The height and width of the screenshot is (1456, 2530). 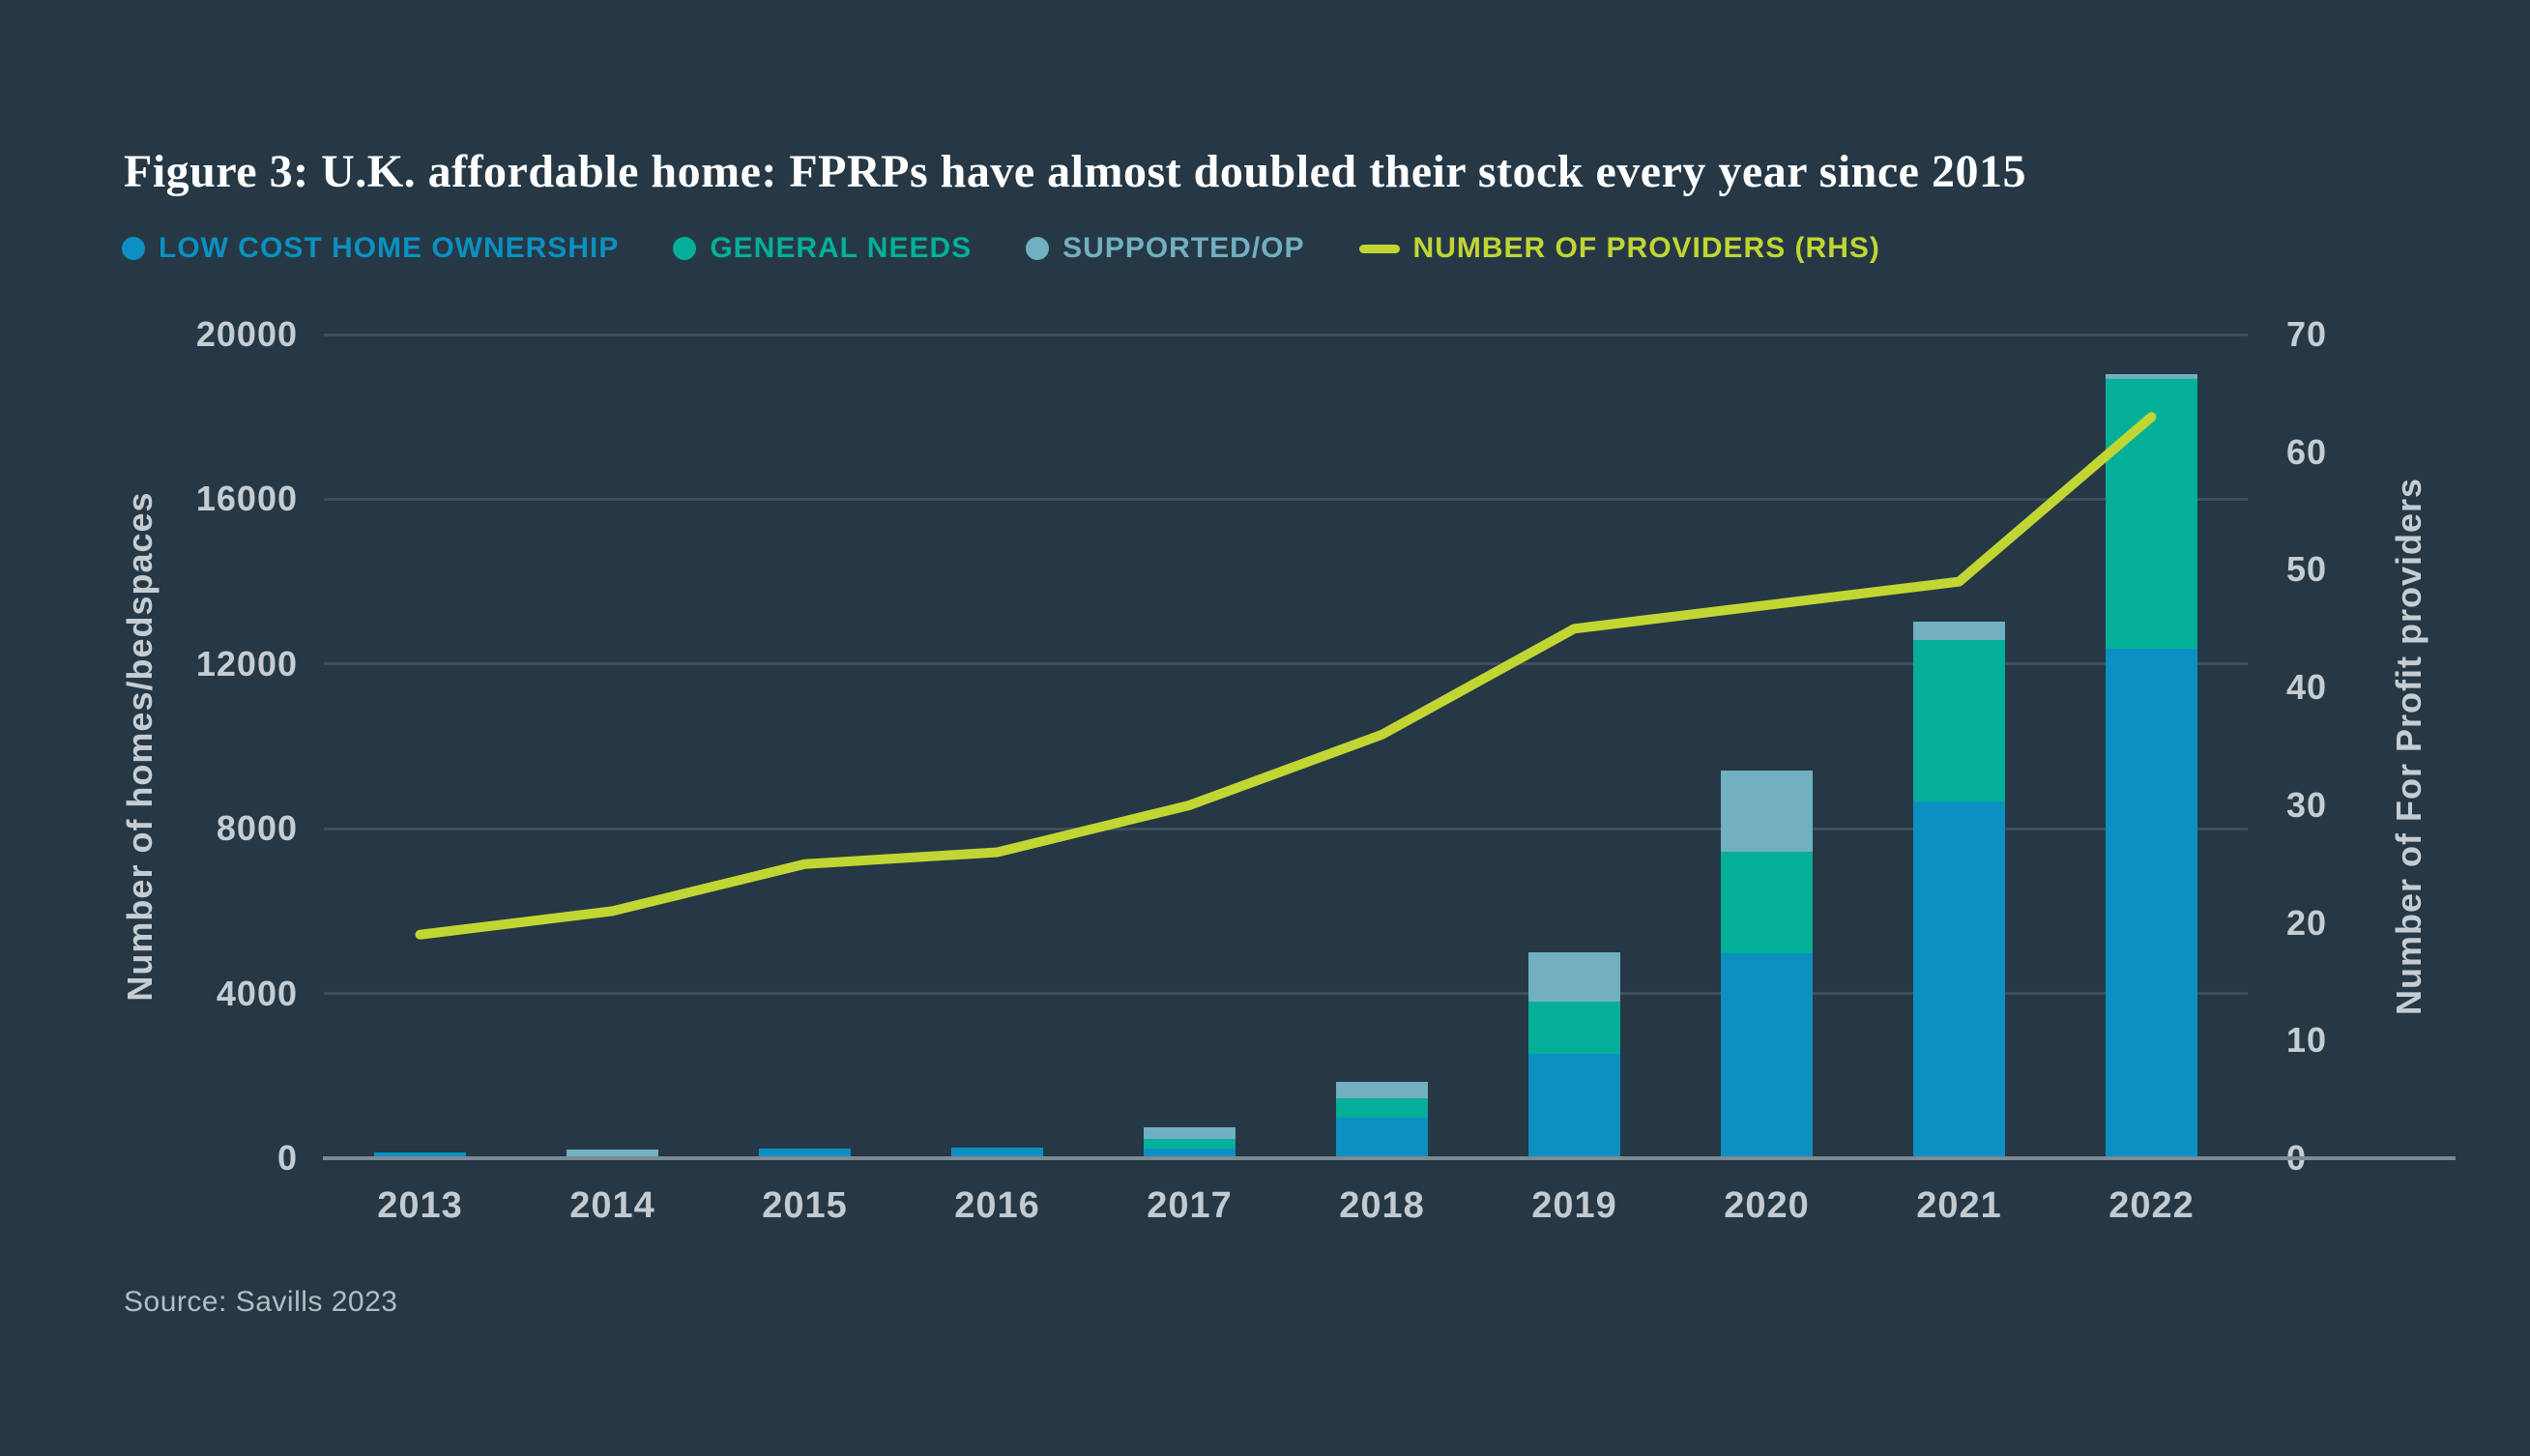 I want to click on bar-segment-2019-supported-op, so click(x=1574, y=978).